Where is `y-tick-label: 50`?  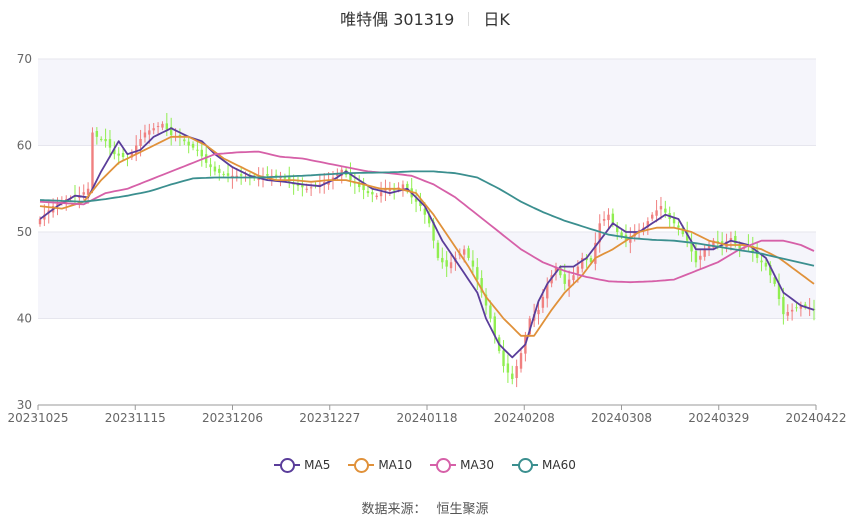
y-tick-label: 50 is located at coordinates (24, 232).